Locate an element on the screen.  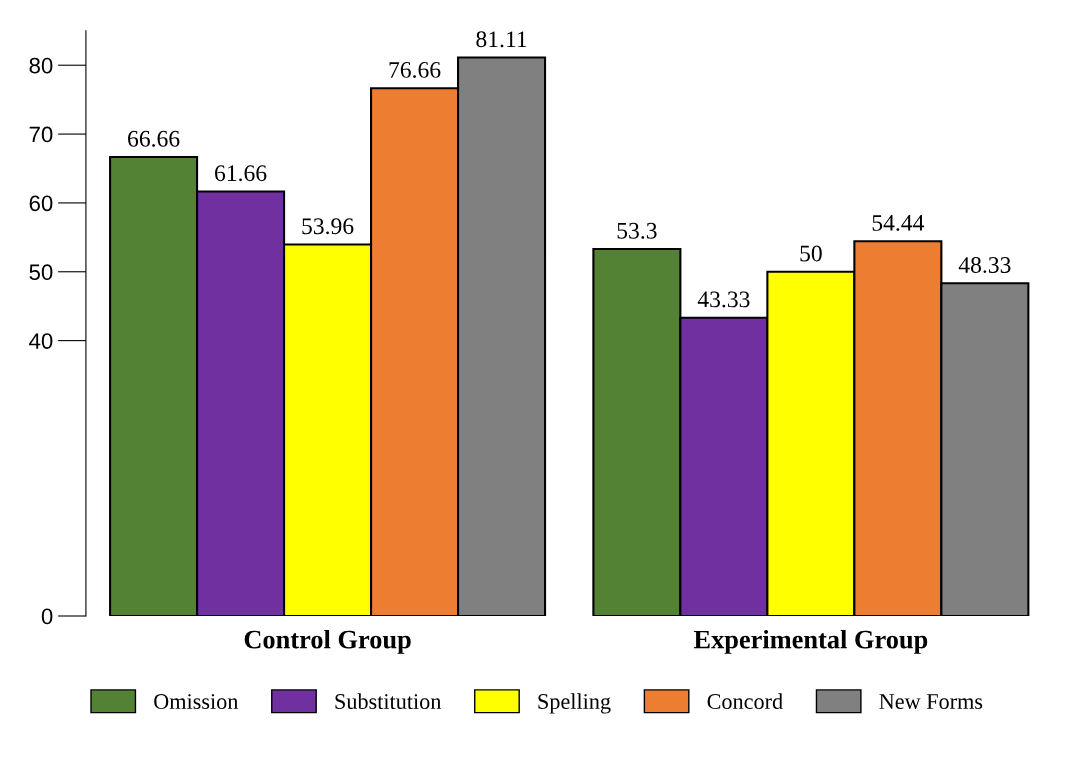
data-label: 48.33 is located at coordinates (984, 265).